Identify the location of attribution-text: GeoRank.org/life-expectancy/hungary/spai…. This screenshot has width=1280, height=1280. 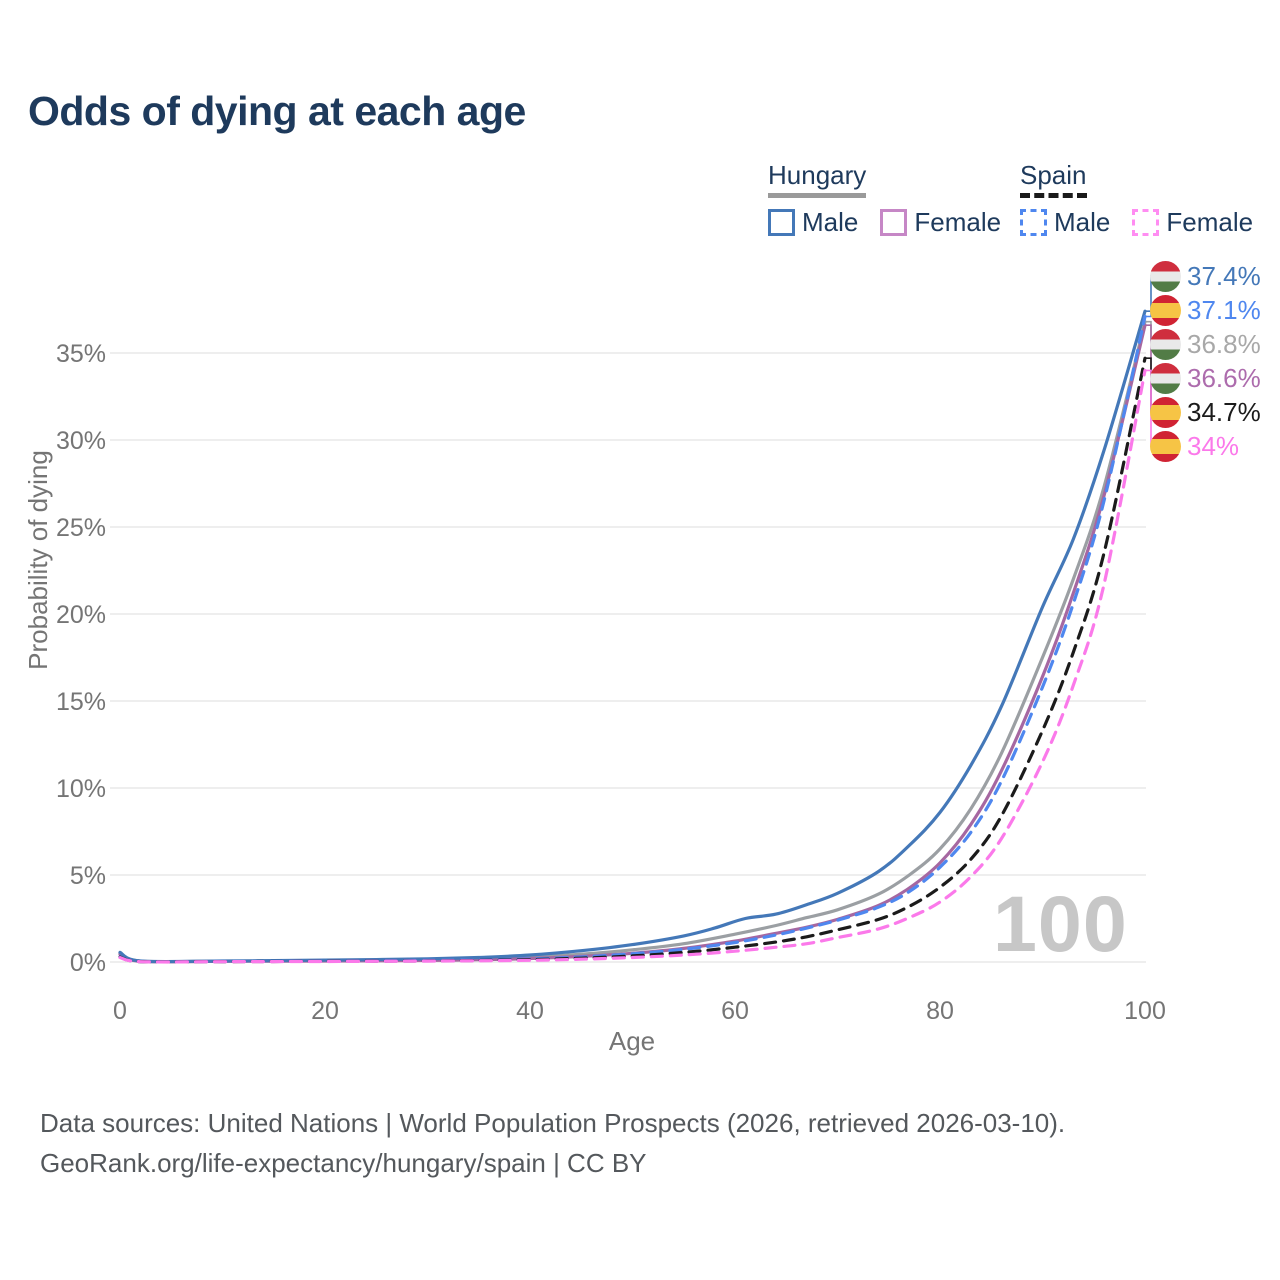
(343, 1163).